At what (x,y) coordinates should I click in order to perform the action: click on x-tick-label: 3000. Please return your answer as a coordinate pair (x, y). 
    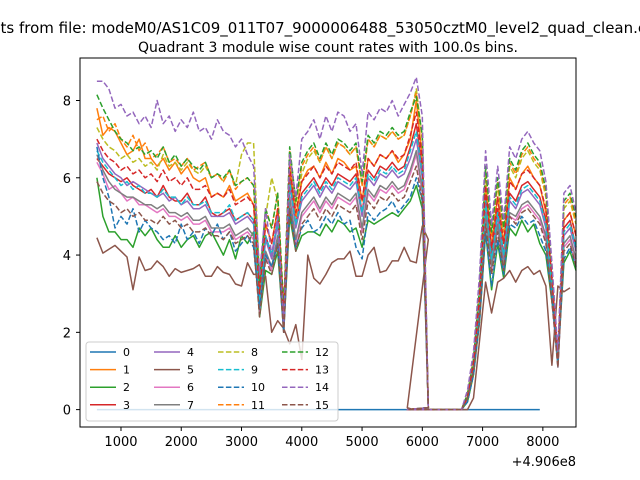
    Looking at the image, I should click on (241, 442).